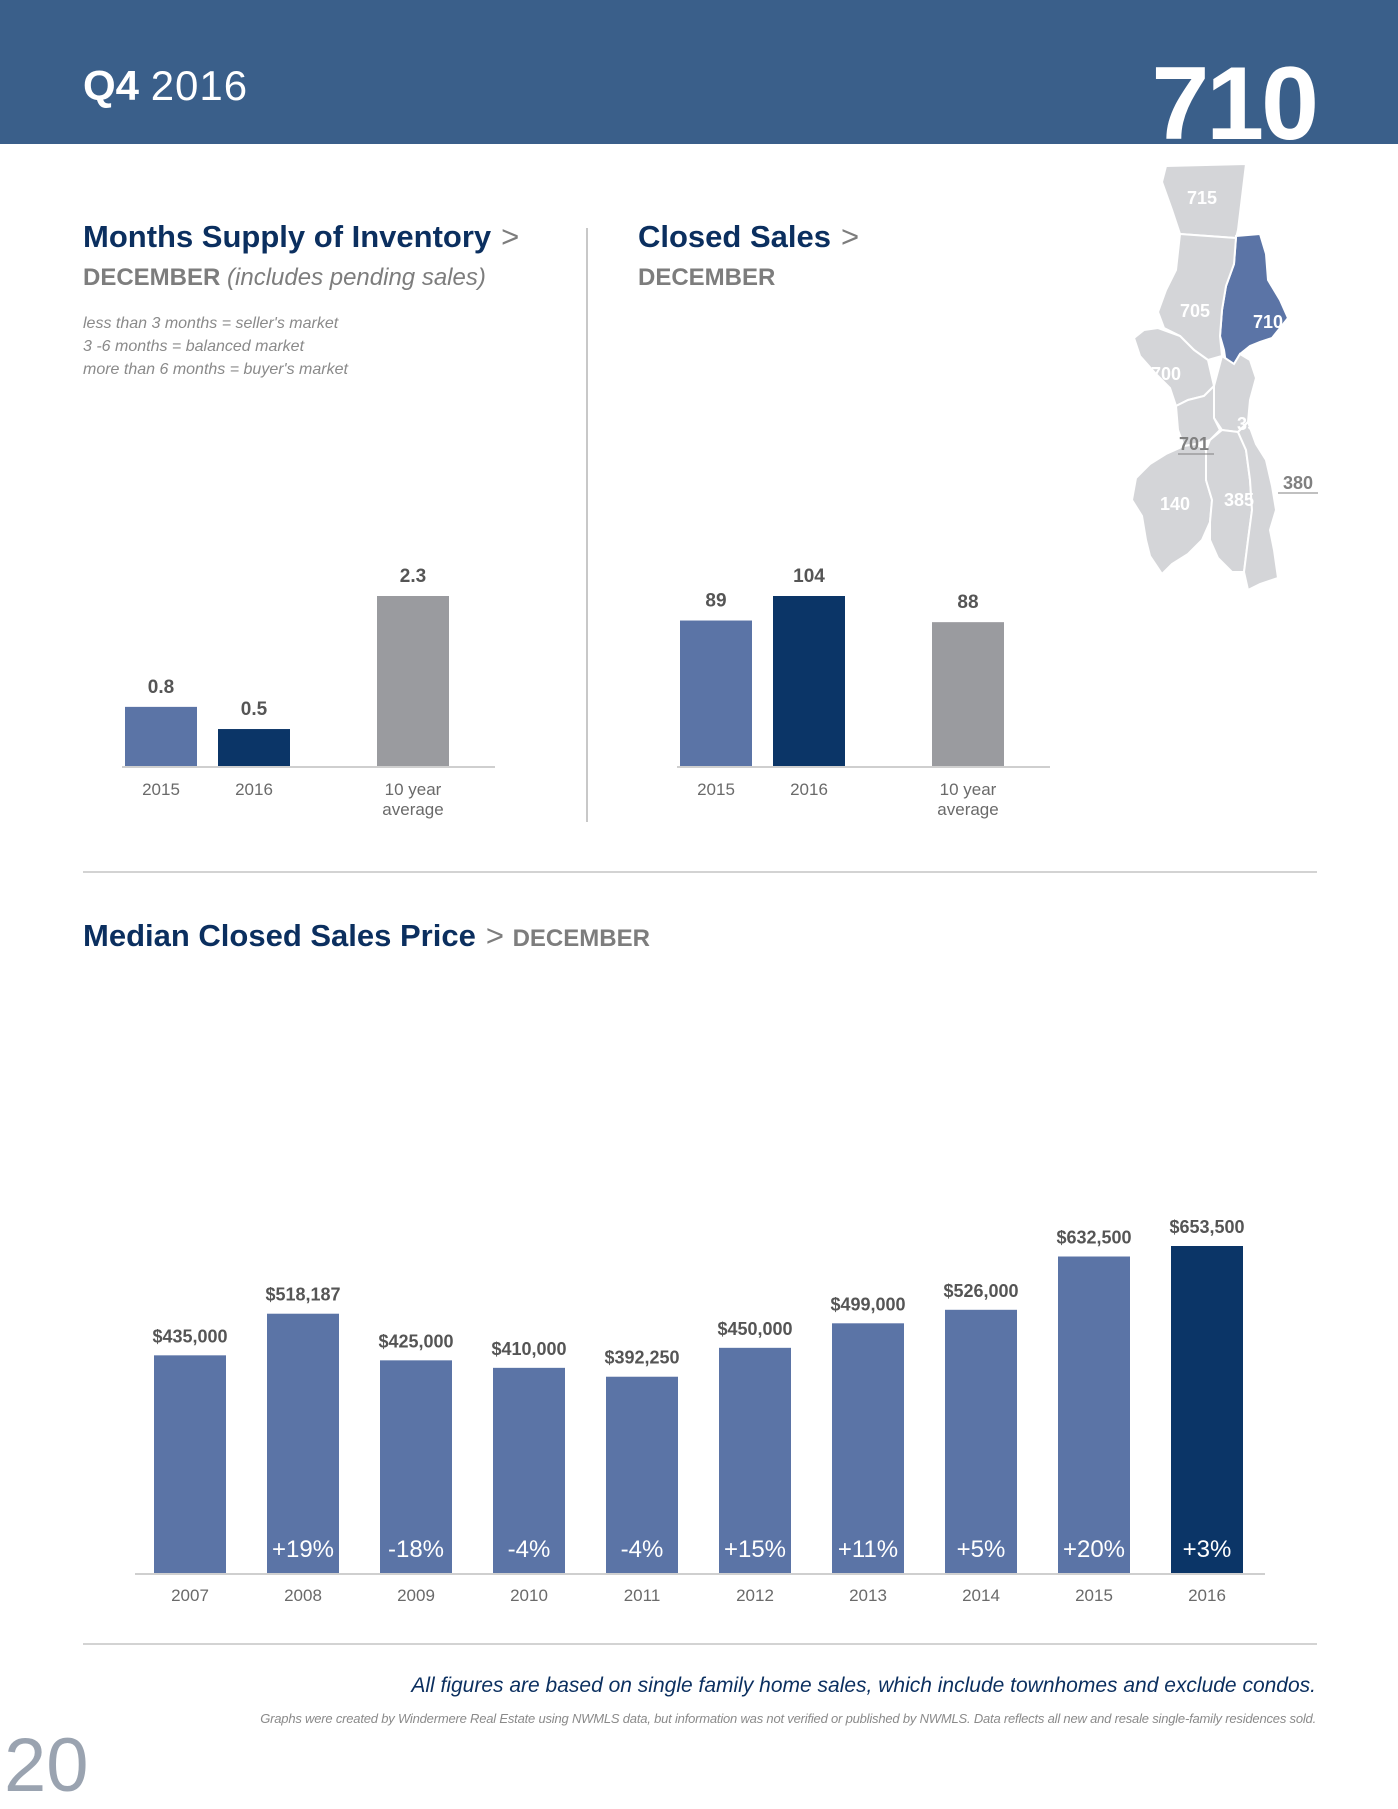  I want to click on legend-line: less than 3 months = seller's market, so click(211, 323).